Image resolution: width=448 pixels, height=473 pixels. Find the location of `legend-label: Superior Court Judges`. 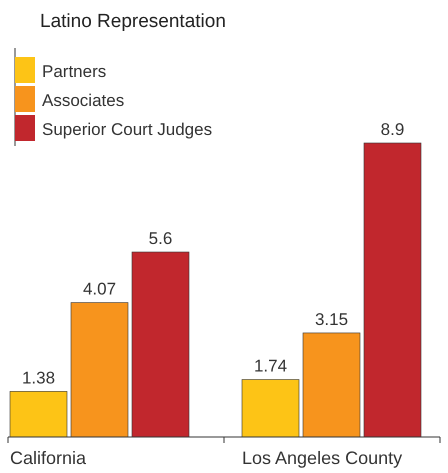

legend-label: Superior Court Judges is located at coordinates (127, 129).